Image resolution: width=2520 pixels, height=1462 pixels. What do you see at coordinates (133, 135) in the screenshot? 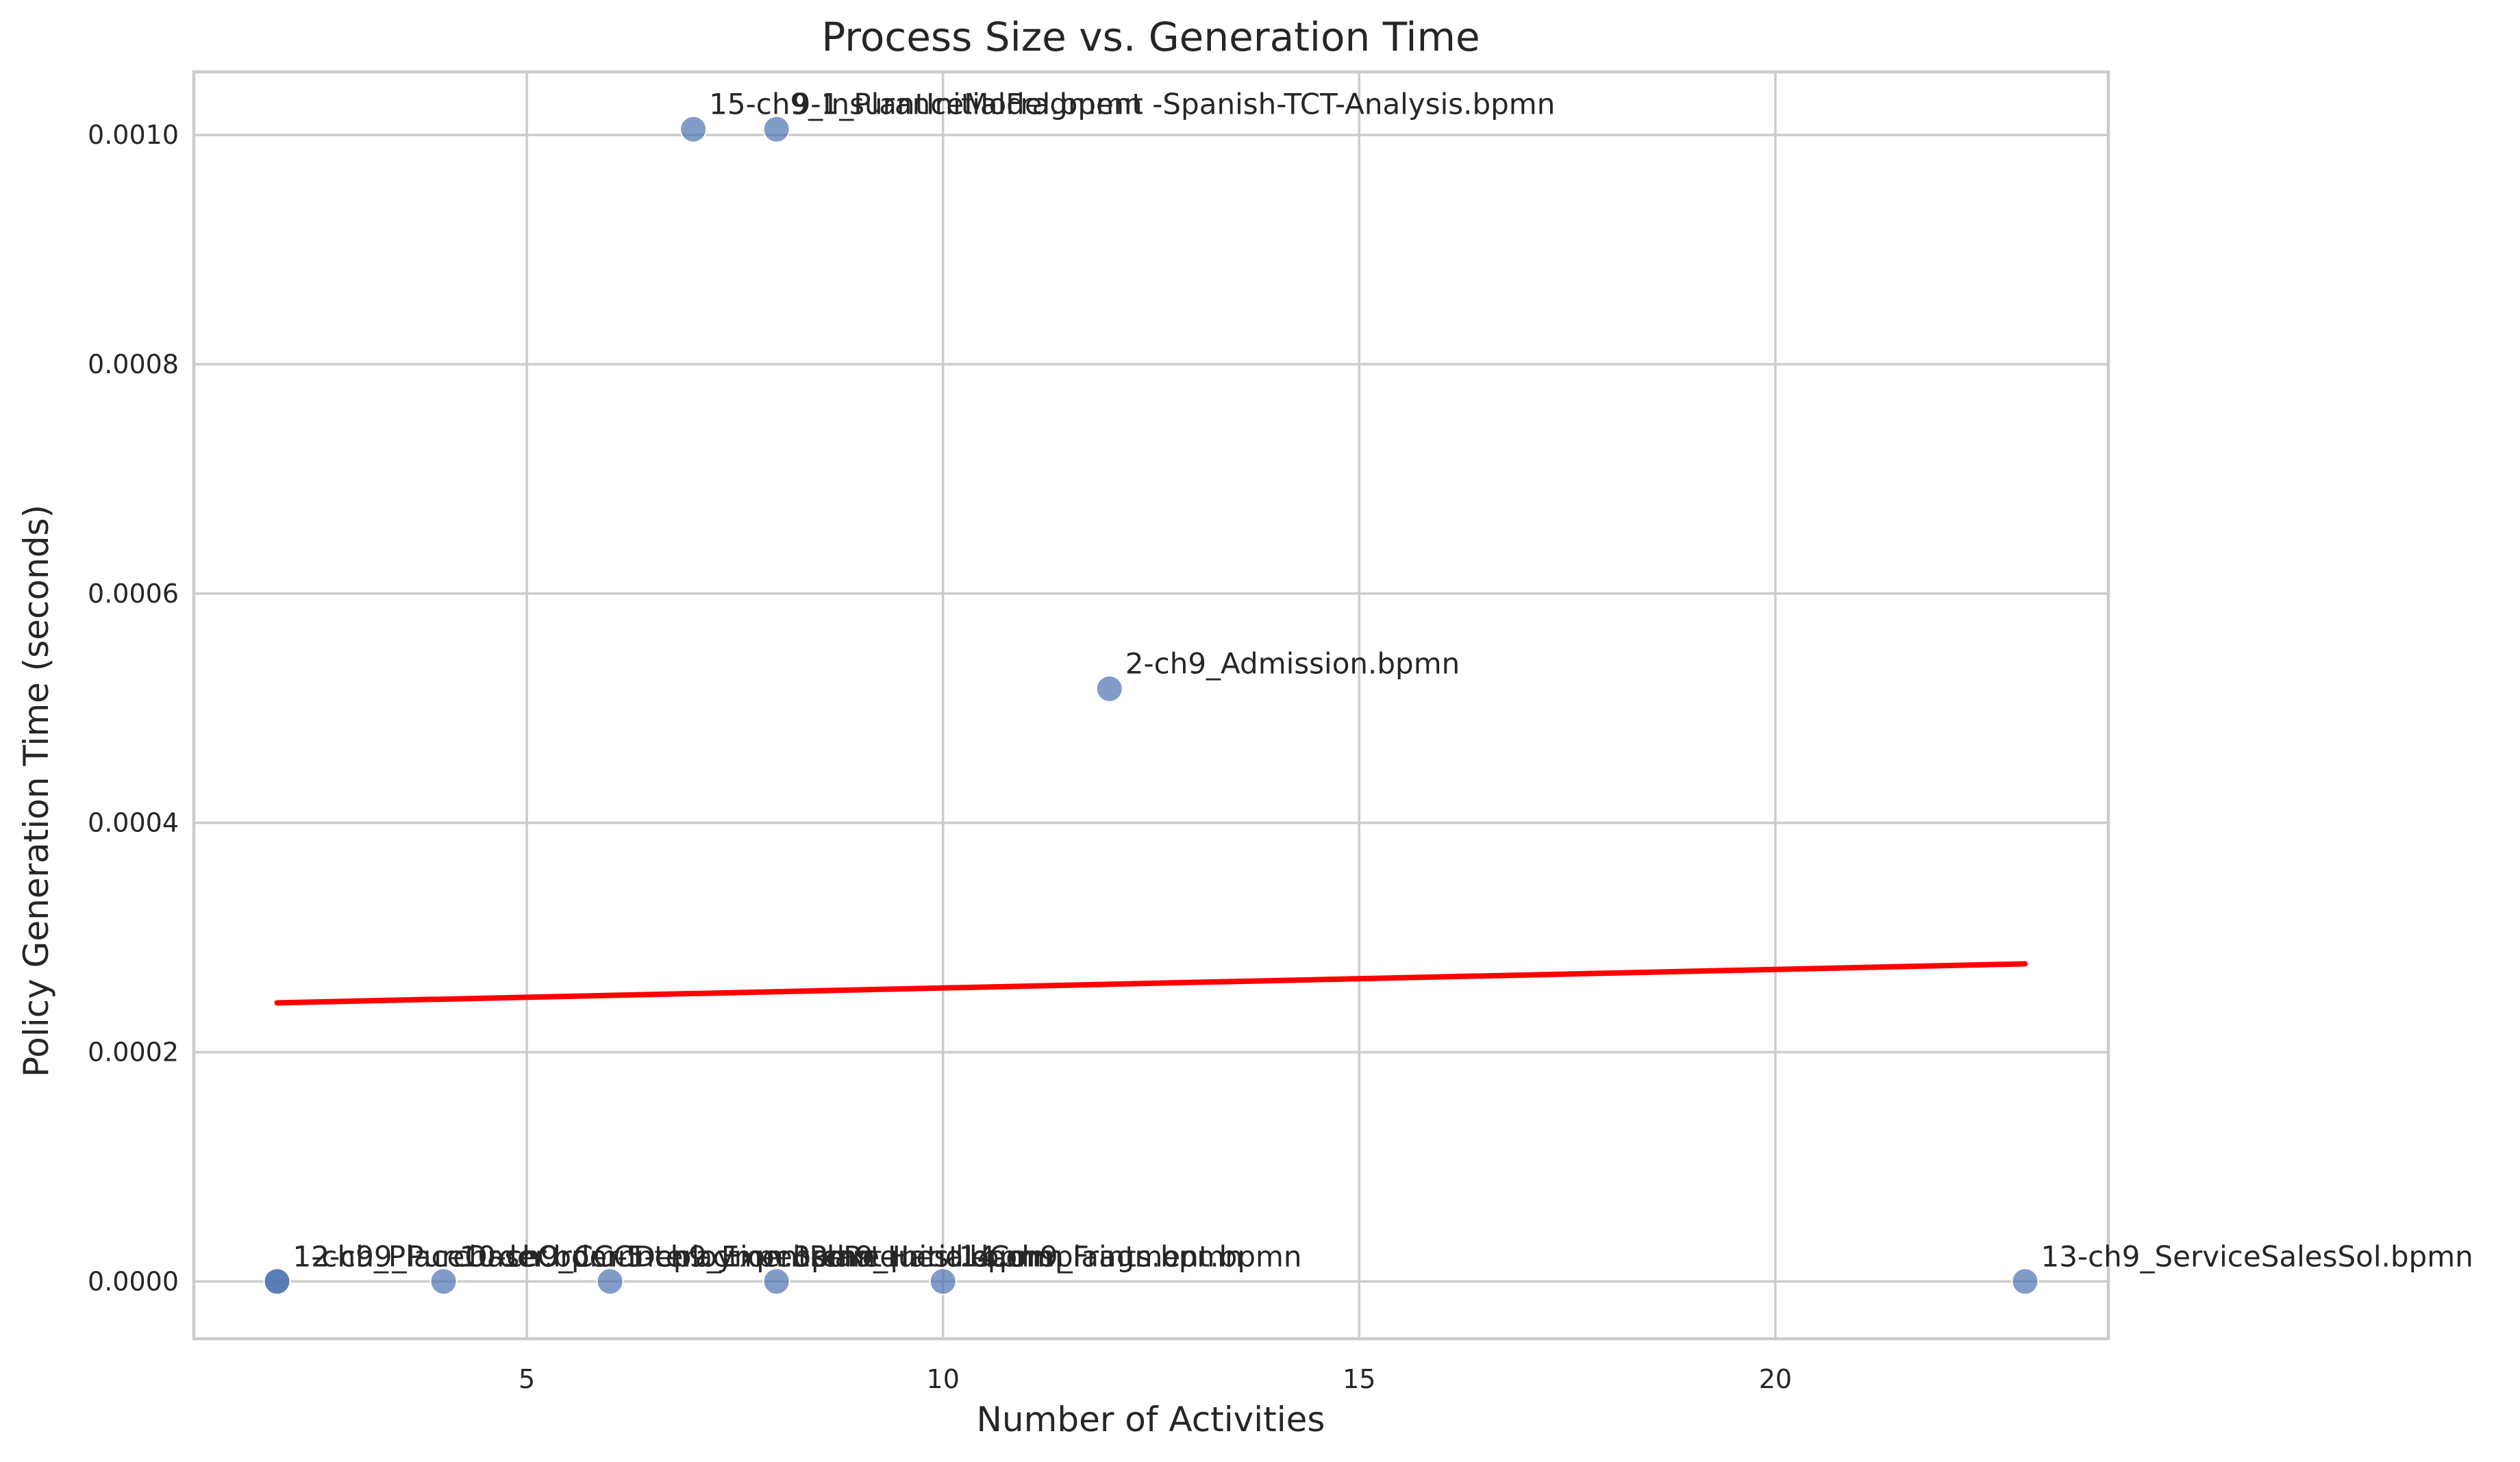
I see `y-tick-label: 0.0010` at bounding box center [133, 135].